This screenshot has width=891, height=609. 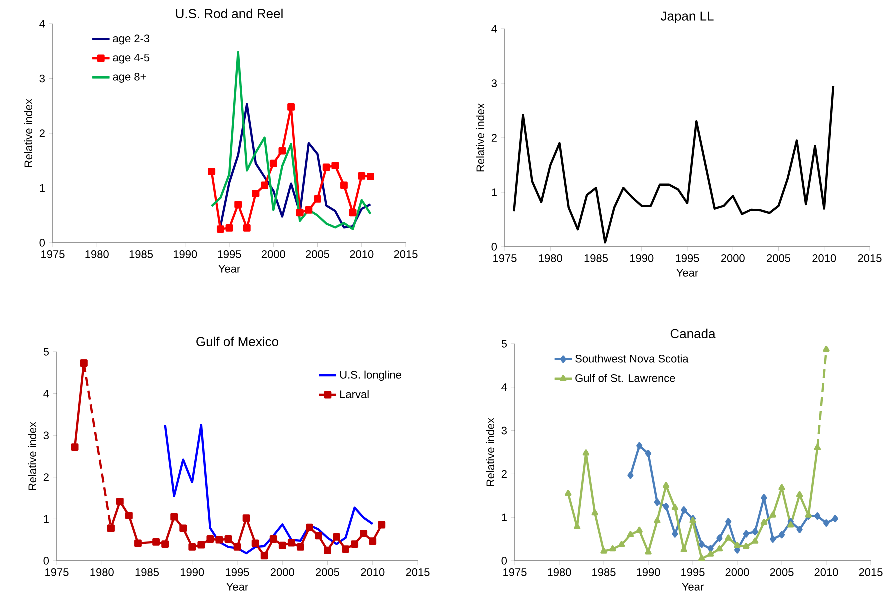 What do you see at coordinates (354, 394) in the screenshot?
I see `legend-label: Larval` at bounding box center [354, 394].